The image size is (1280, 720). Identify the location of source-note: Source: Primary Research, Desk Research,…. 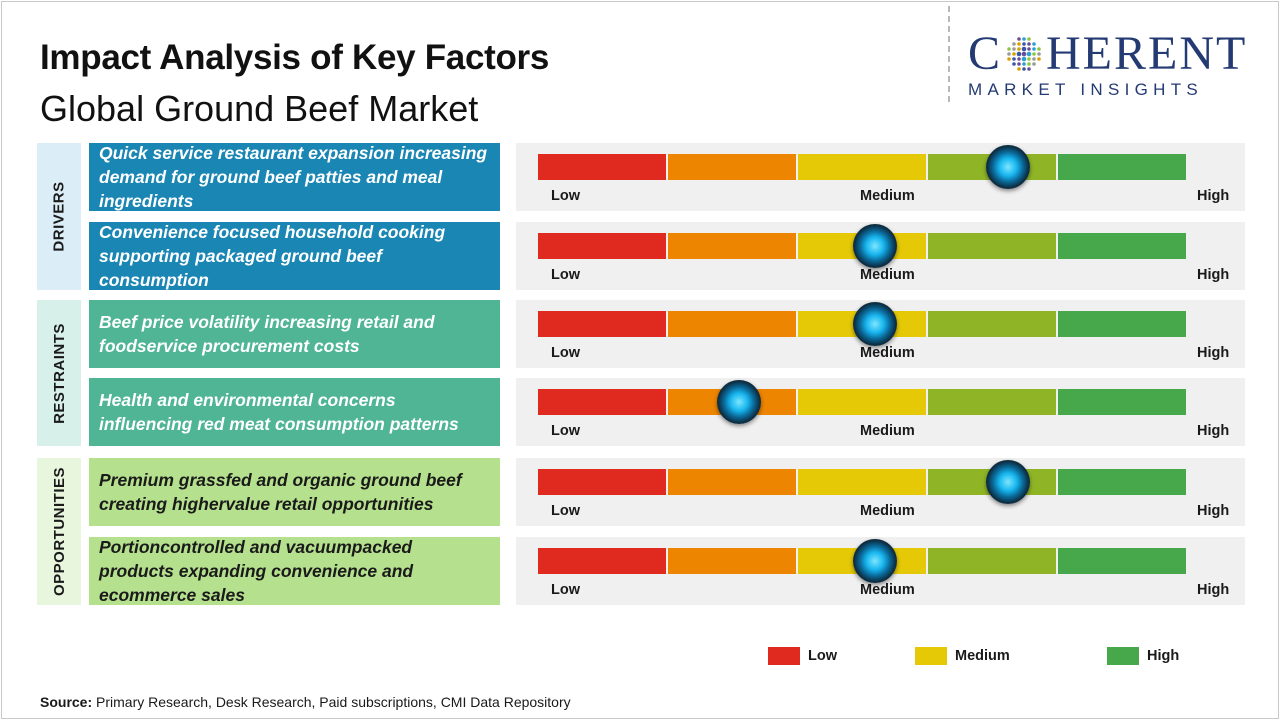
(305, 702).